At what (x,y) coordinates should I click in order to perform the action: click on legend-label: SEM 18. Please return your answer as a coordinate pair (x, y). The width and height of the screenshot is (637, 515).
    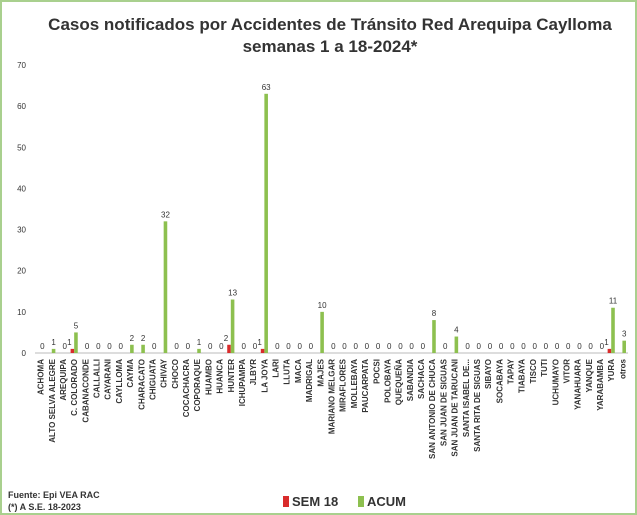
    Looking at the image, I should click on (315, 501).